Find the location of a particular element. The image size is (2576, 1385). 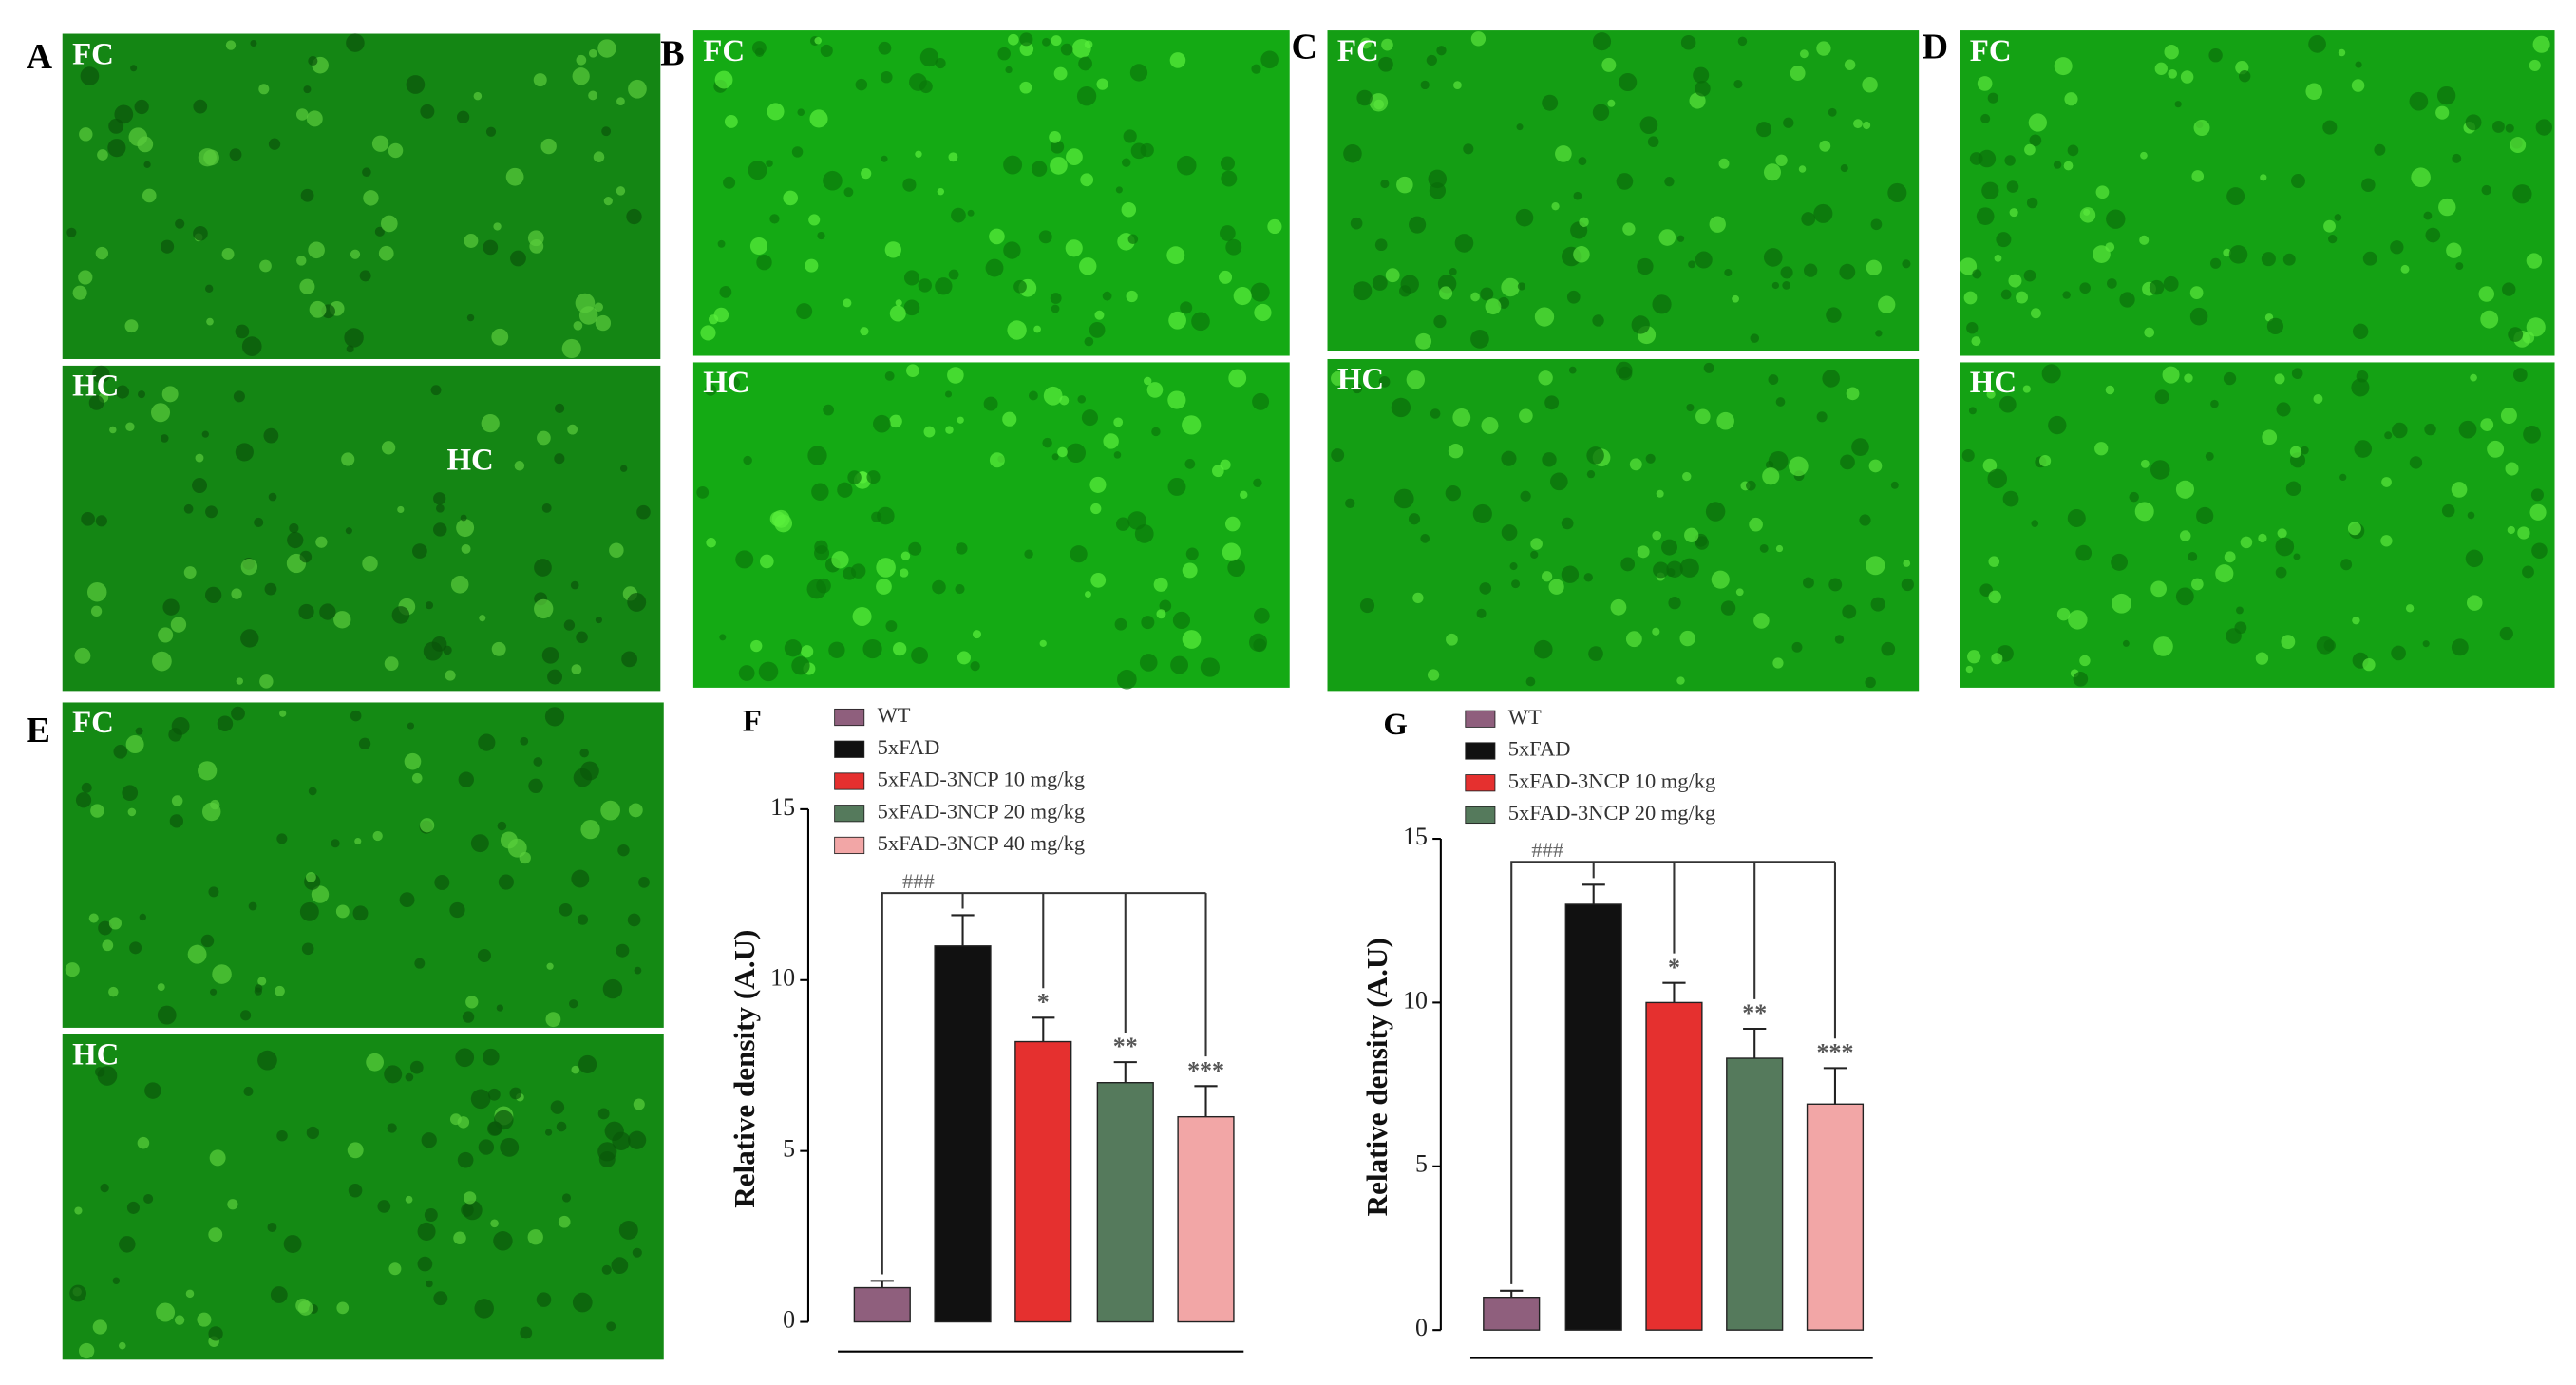

panel-label: B is located at coordinates (672, 53).